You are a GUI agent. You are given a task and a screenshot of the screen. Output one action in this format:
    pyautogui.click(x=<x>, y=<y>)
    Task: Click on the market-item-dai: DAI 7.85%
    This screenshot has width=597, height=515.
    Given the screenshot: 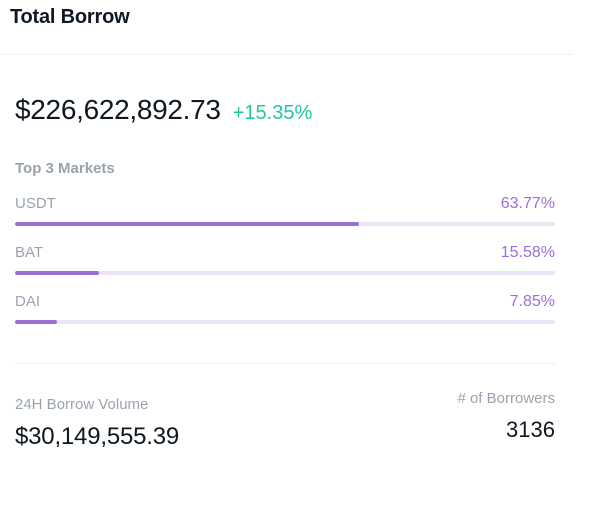 What is the action you would take?
    pyautogui.click(x=285, y=308)
    